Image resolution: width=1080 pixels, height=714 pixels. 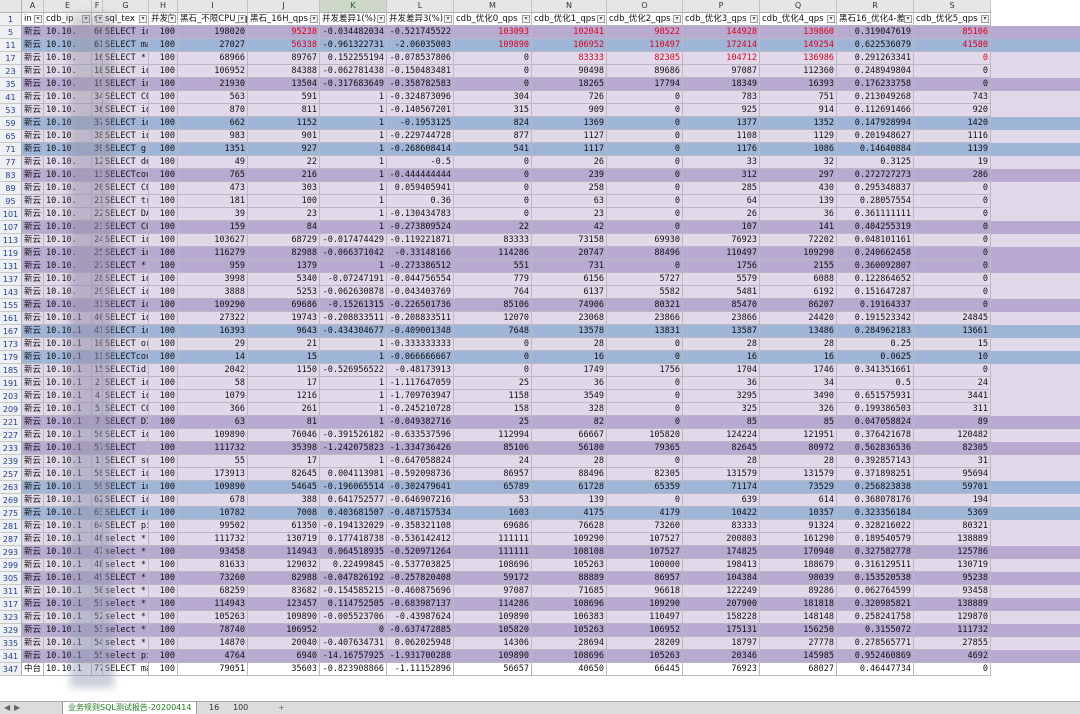 I want to click on row-number: 191, so click(x=11, y=383).